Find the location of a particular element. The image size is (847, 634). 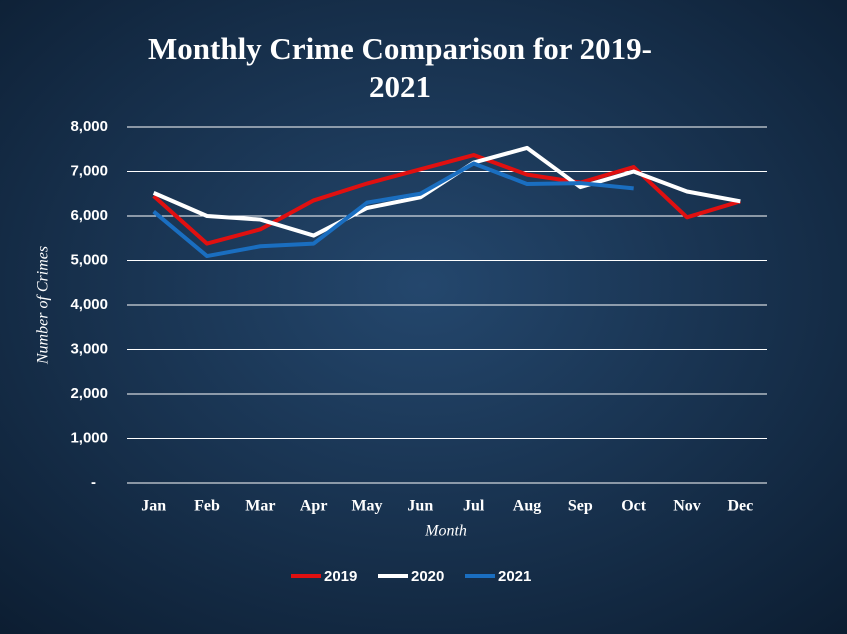

x-tick-label: May is located at coordinates (366, 506).